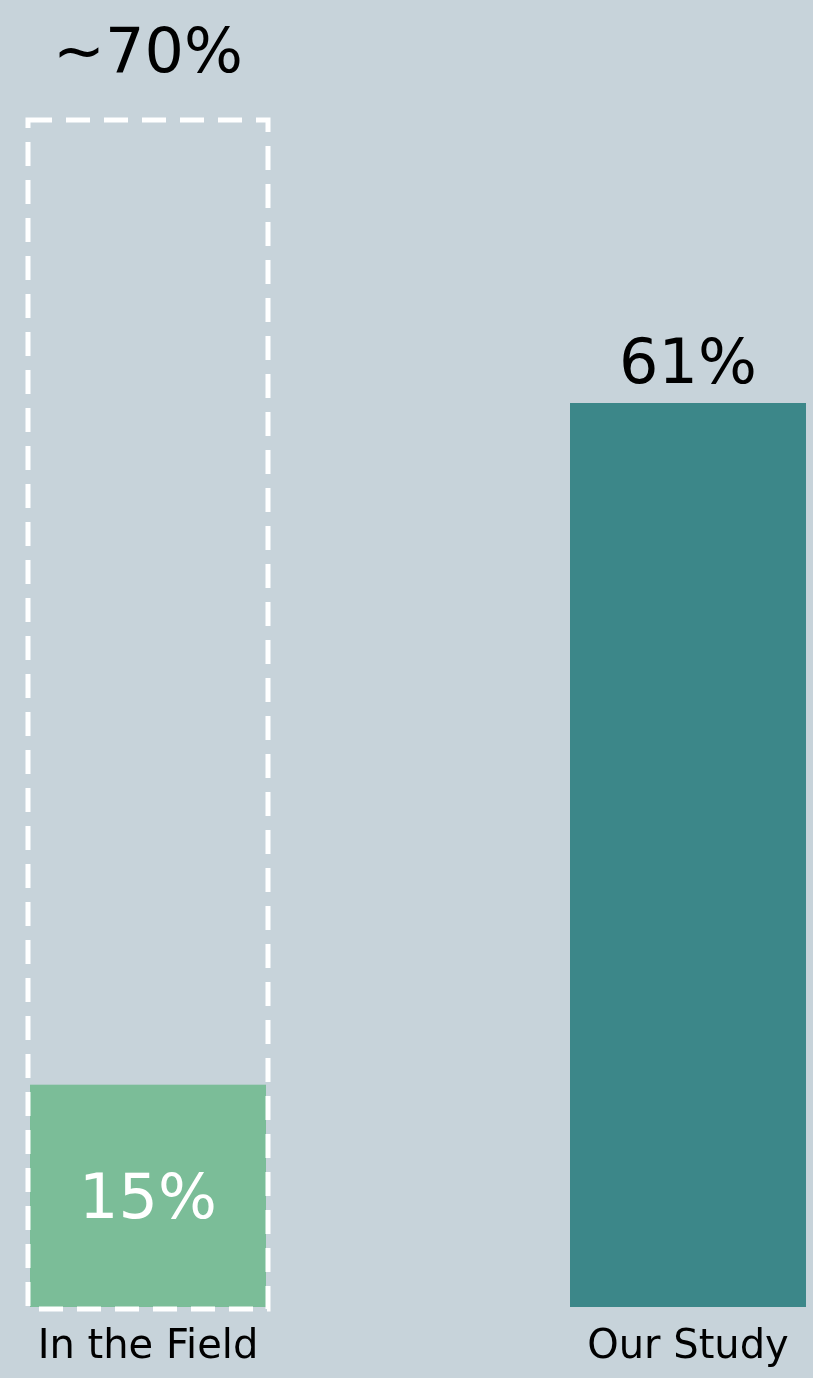 The height and width of the screenshot is (1378, 813). What do you see at coordinates (148, 1196) in the screenshot?
I see `data-label: 15%` at bounding box center [148, 1196].